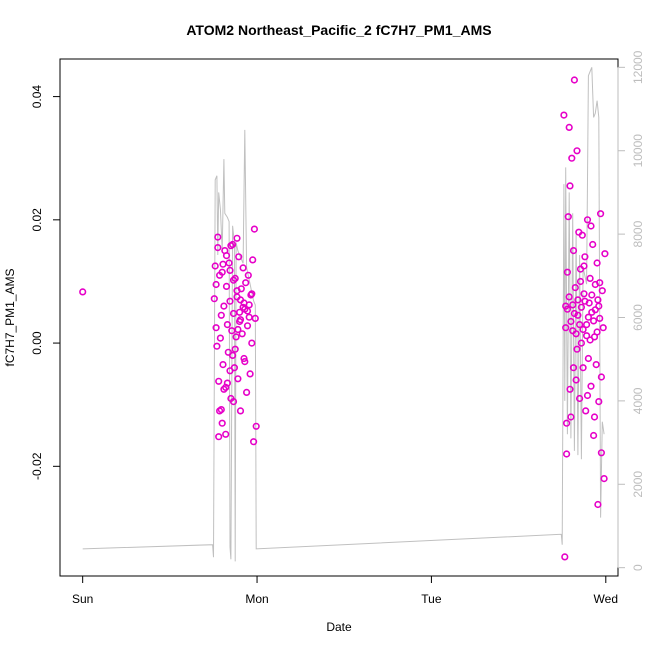  Describe the element at coordinates (638, 400) in the screenshot. I see `right-y-tick-label: 4000` at that location.